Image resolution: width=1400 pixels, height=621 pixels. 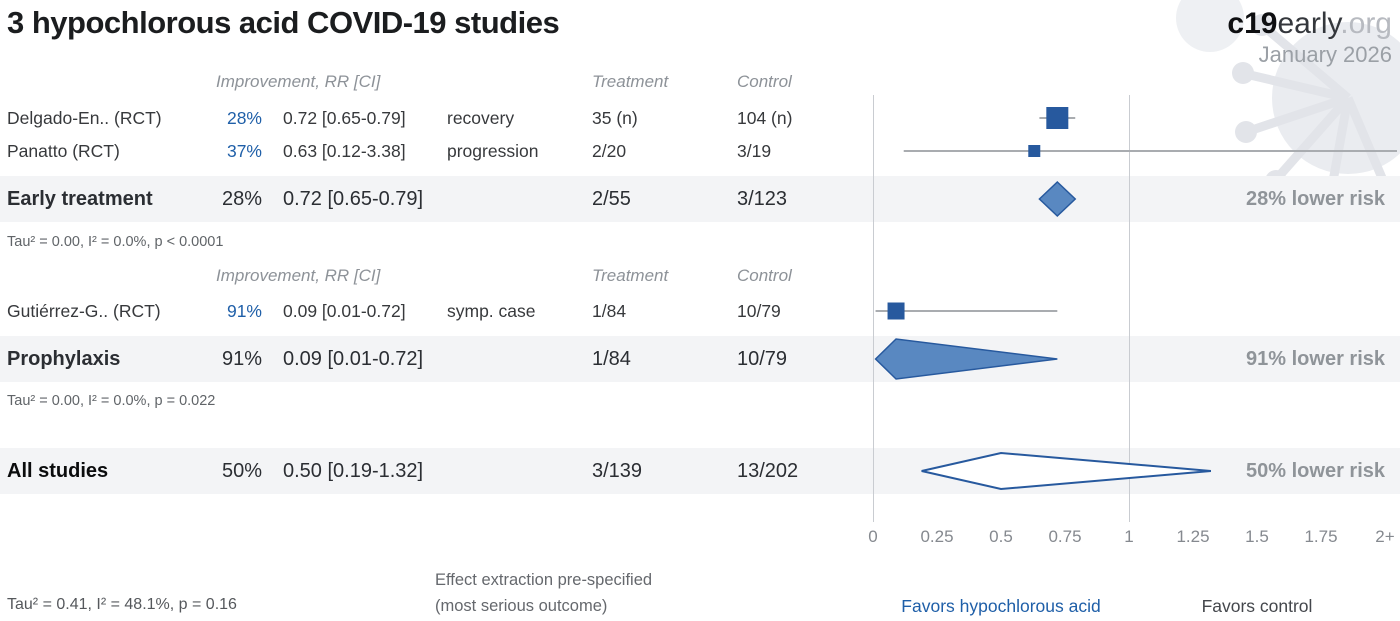 I want to click on group-summary-improvement: 28%, so click(x=241, y=199).